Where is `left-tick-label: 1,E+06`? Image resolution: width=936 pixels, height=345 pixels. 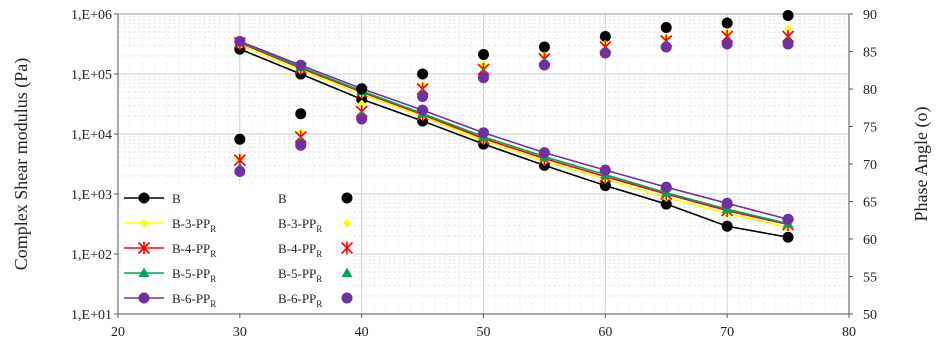
left-tick-label: 1,E+06 is located at coordinates (91, 15).